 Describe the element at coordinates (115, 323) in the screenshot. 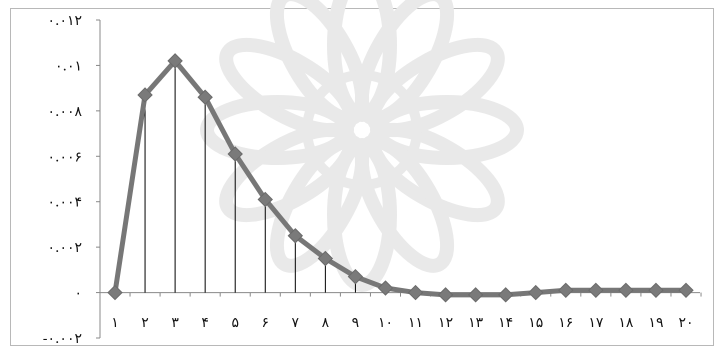

I see `x-tick-label: ۱` at that location.